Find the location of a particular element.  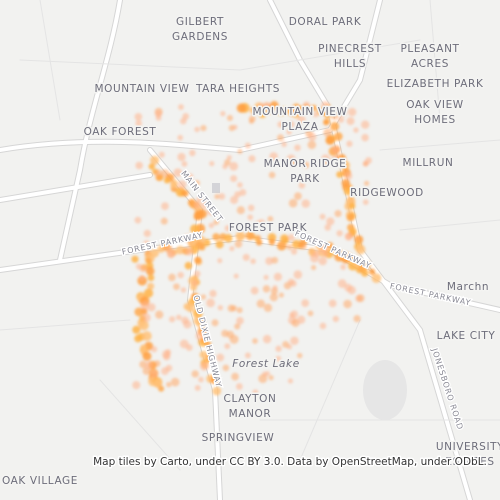

place-label: GARDENS is located at coordinates (200, 37).